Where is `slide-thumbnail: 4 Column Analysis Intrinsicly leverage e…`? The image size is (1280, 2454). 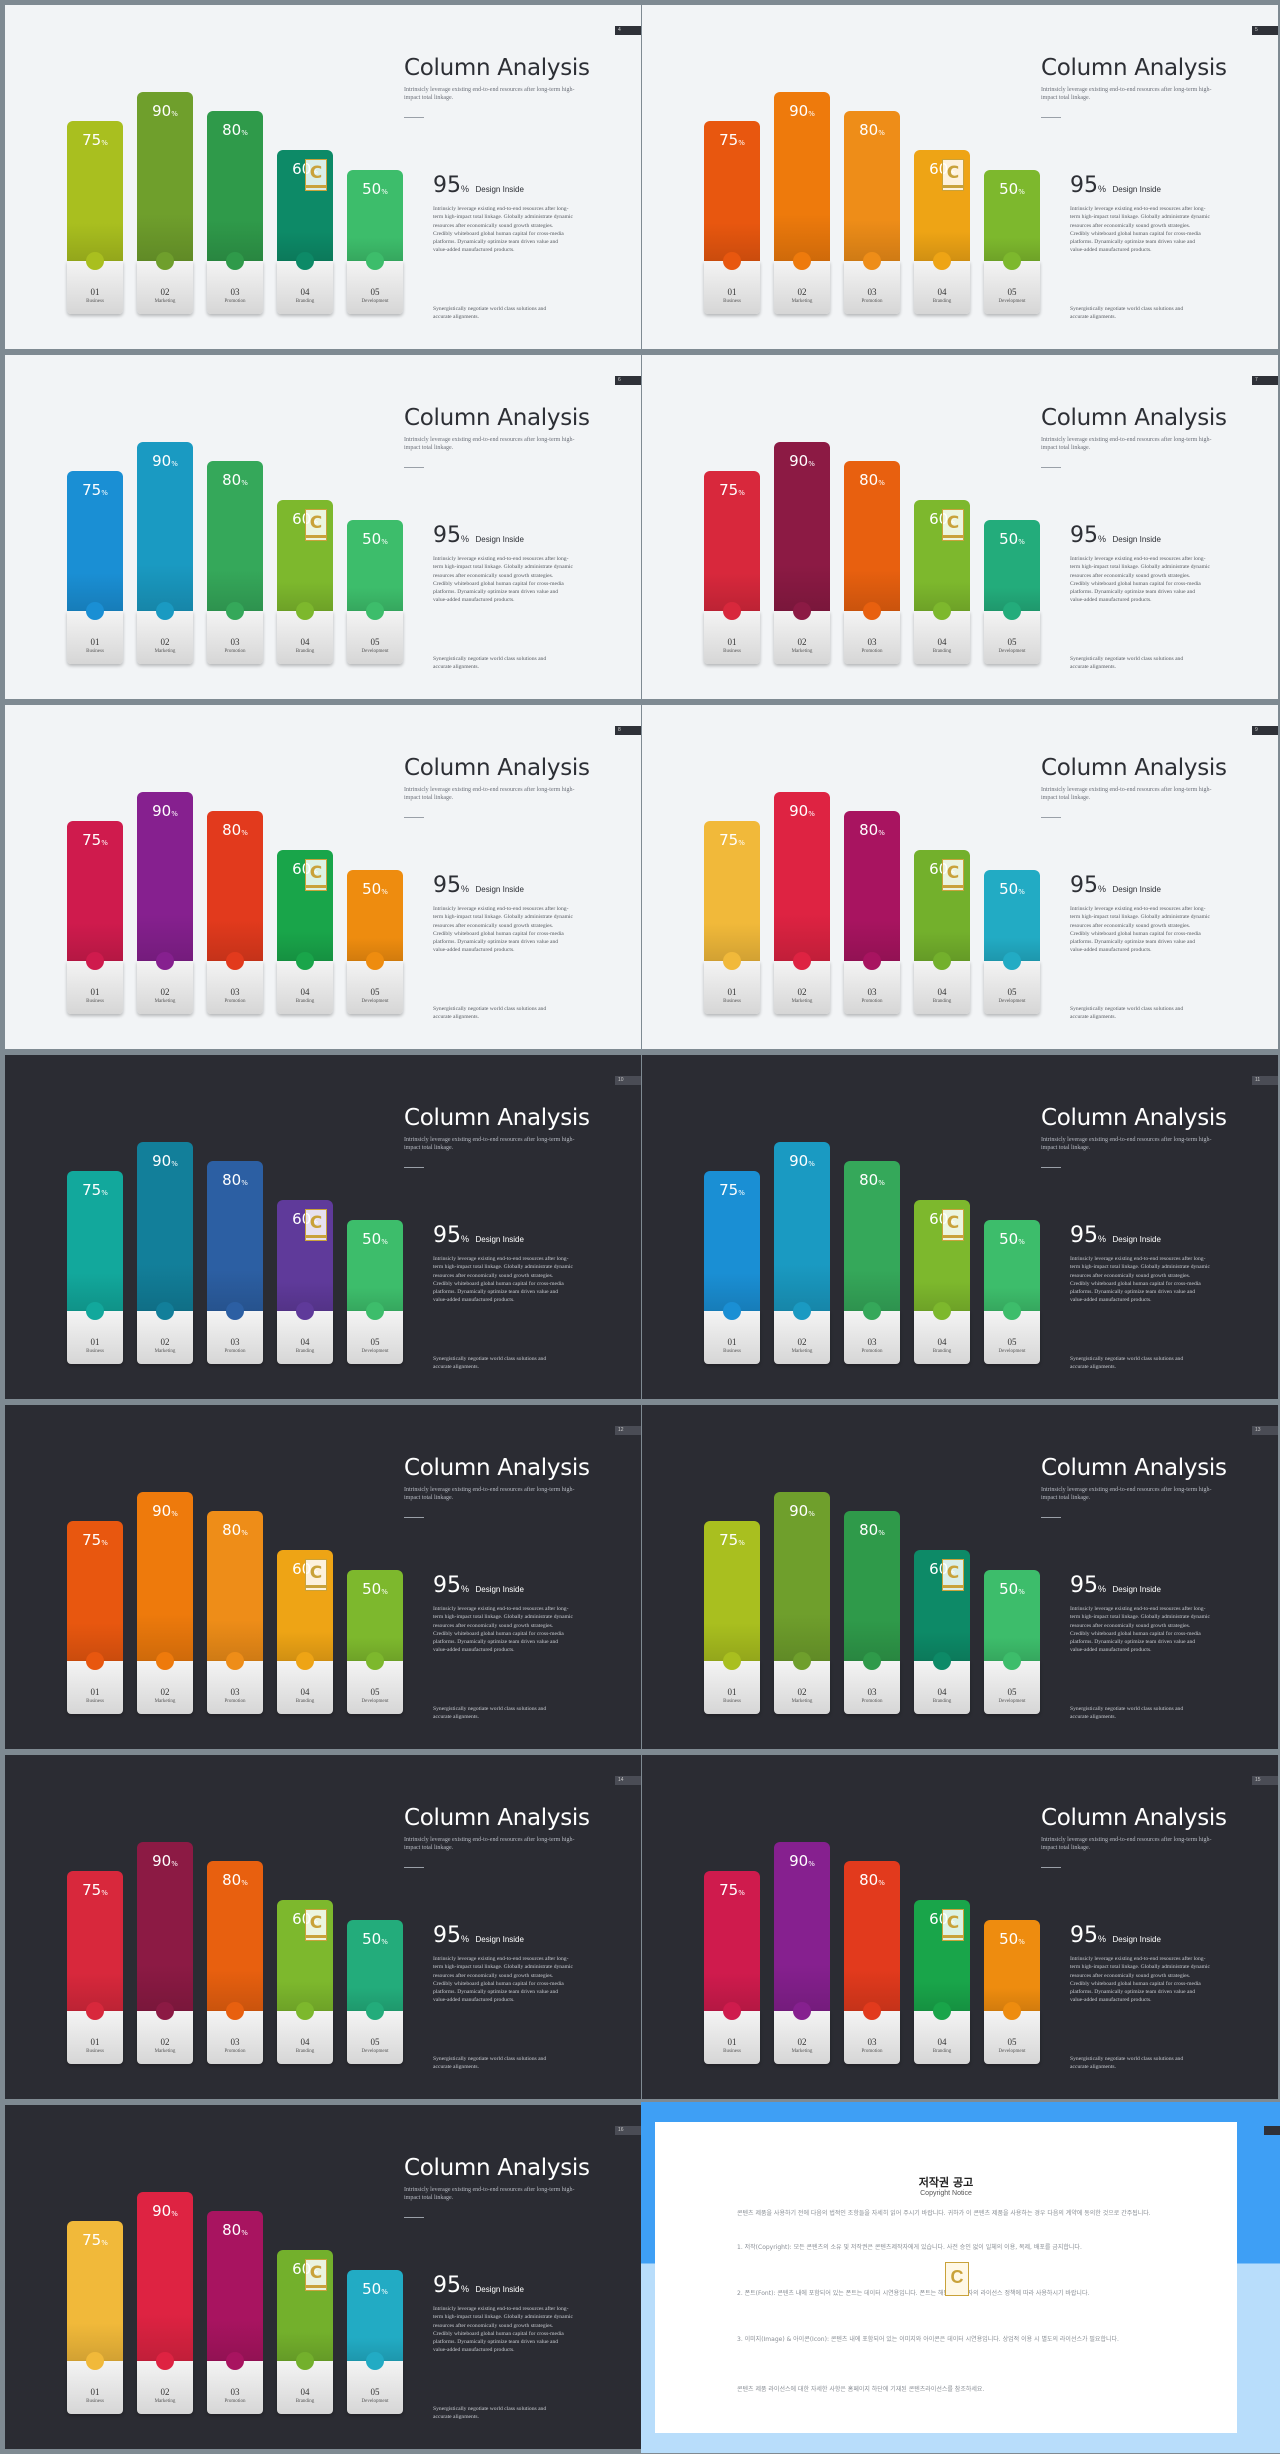
slide-thumbnail: 4 Column Analysis Intrinsicly leverage e… is located at coordinates (323, 177).